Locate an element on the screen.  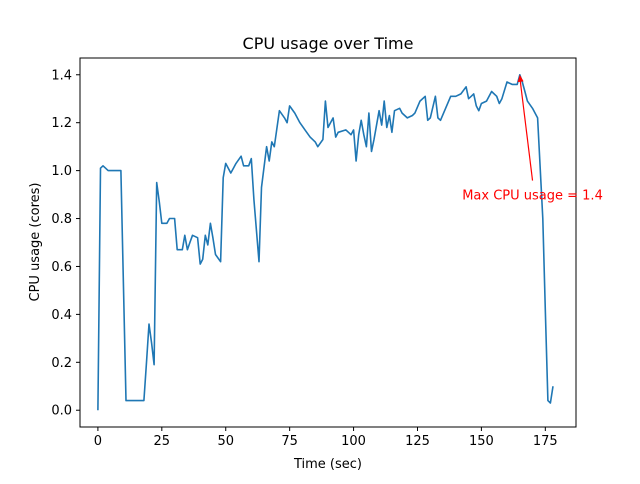
y-tick-label: 0.8 is located at coordinates (61, 219).